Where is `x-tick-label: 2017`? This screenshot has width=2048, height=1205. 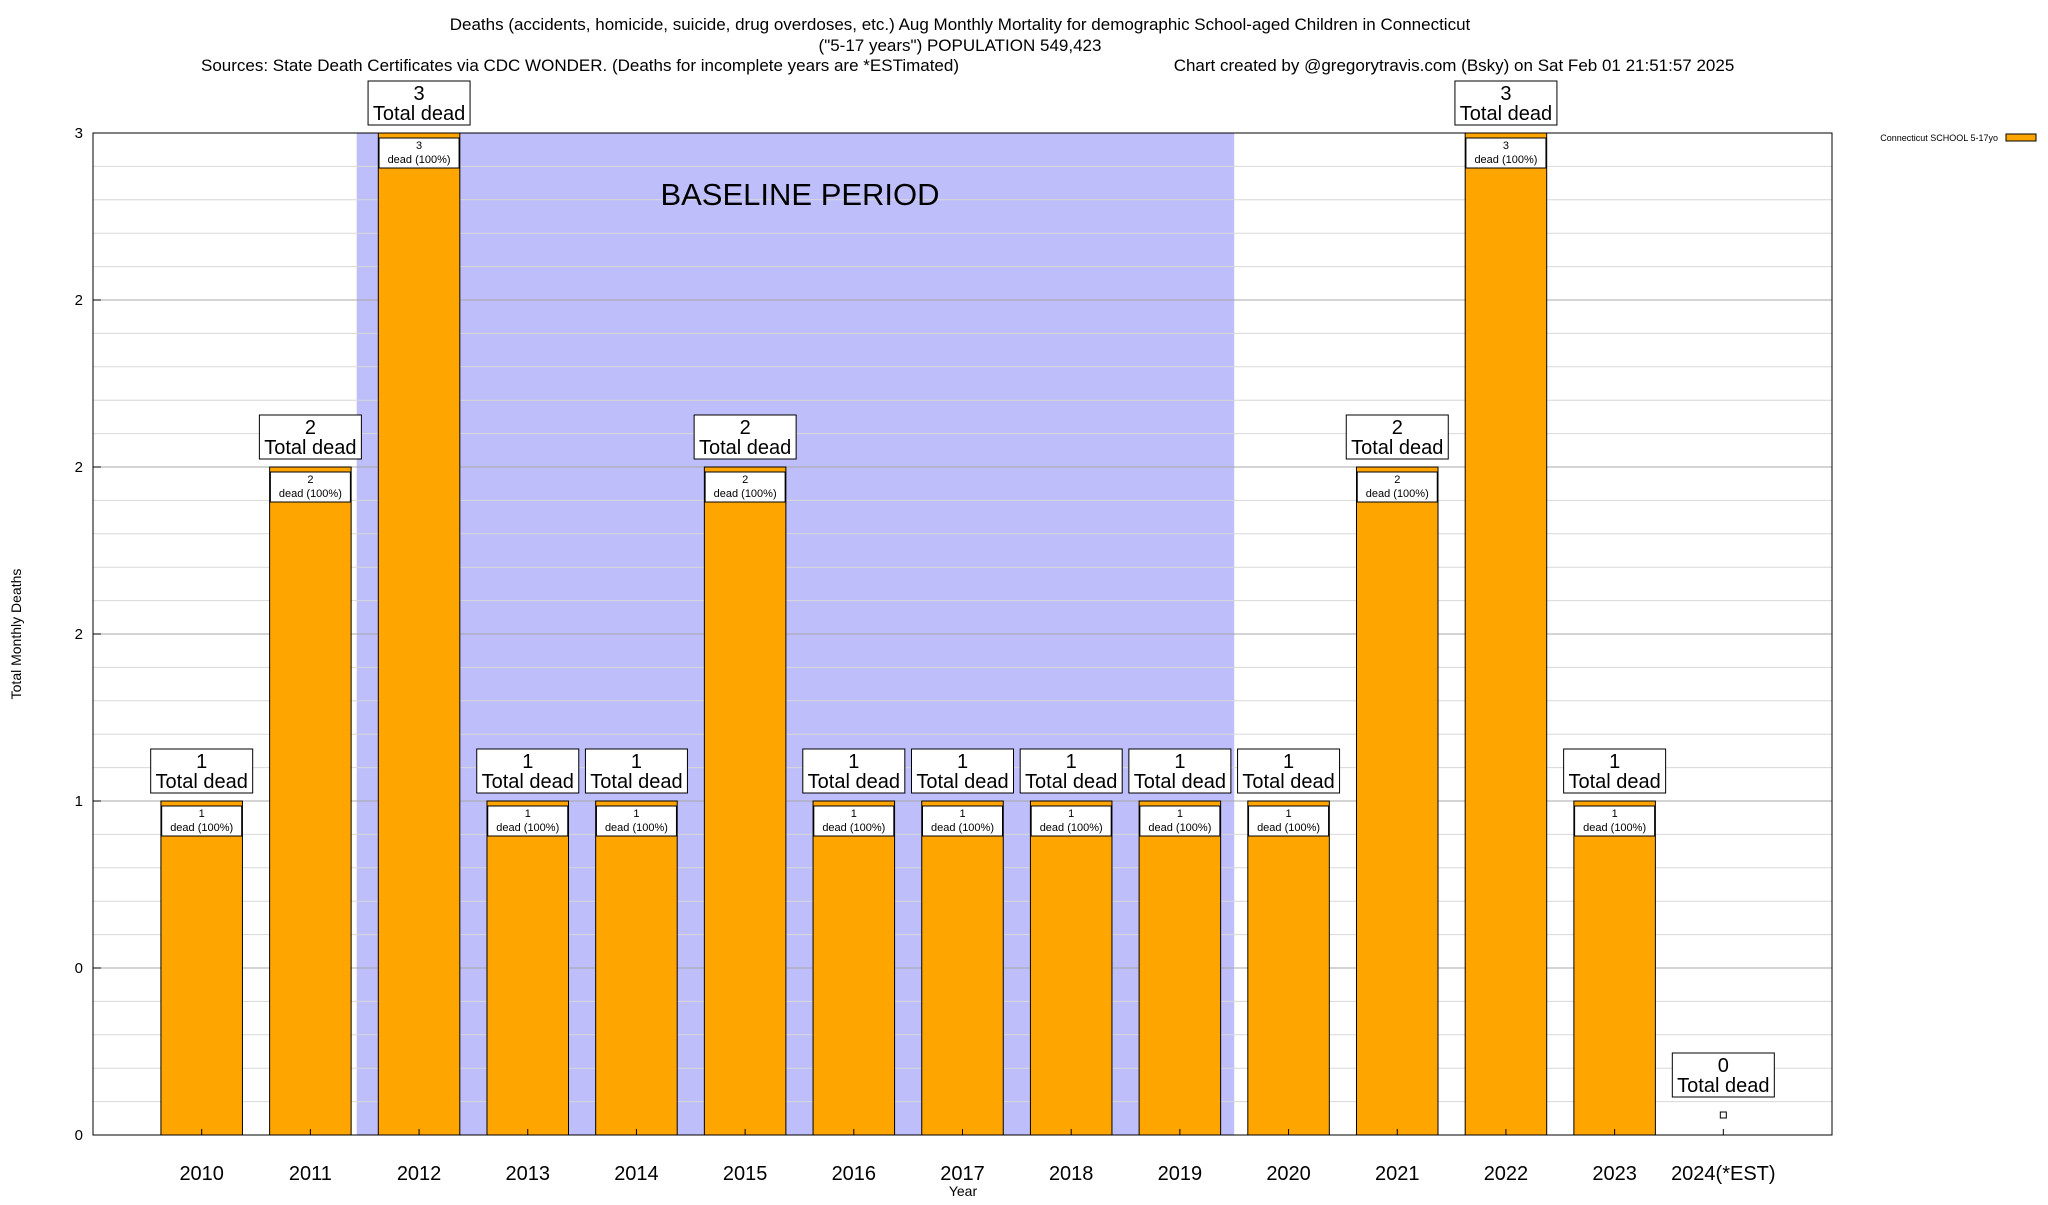 x-tick-label: 2017 is located at coordinates (962, 1174).